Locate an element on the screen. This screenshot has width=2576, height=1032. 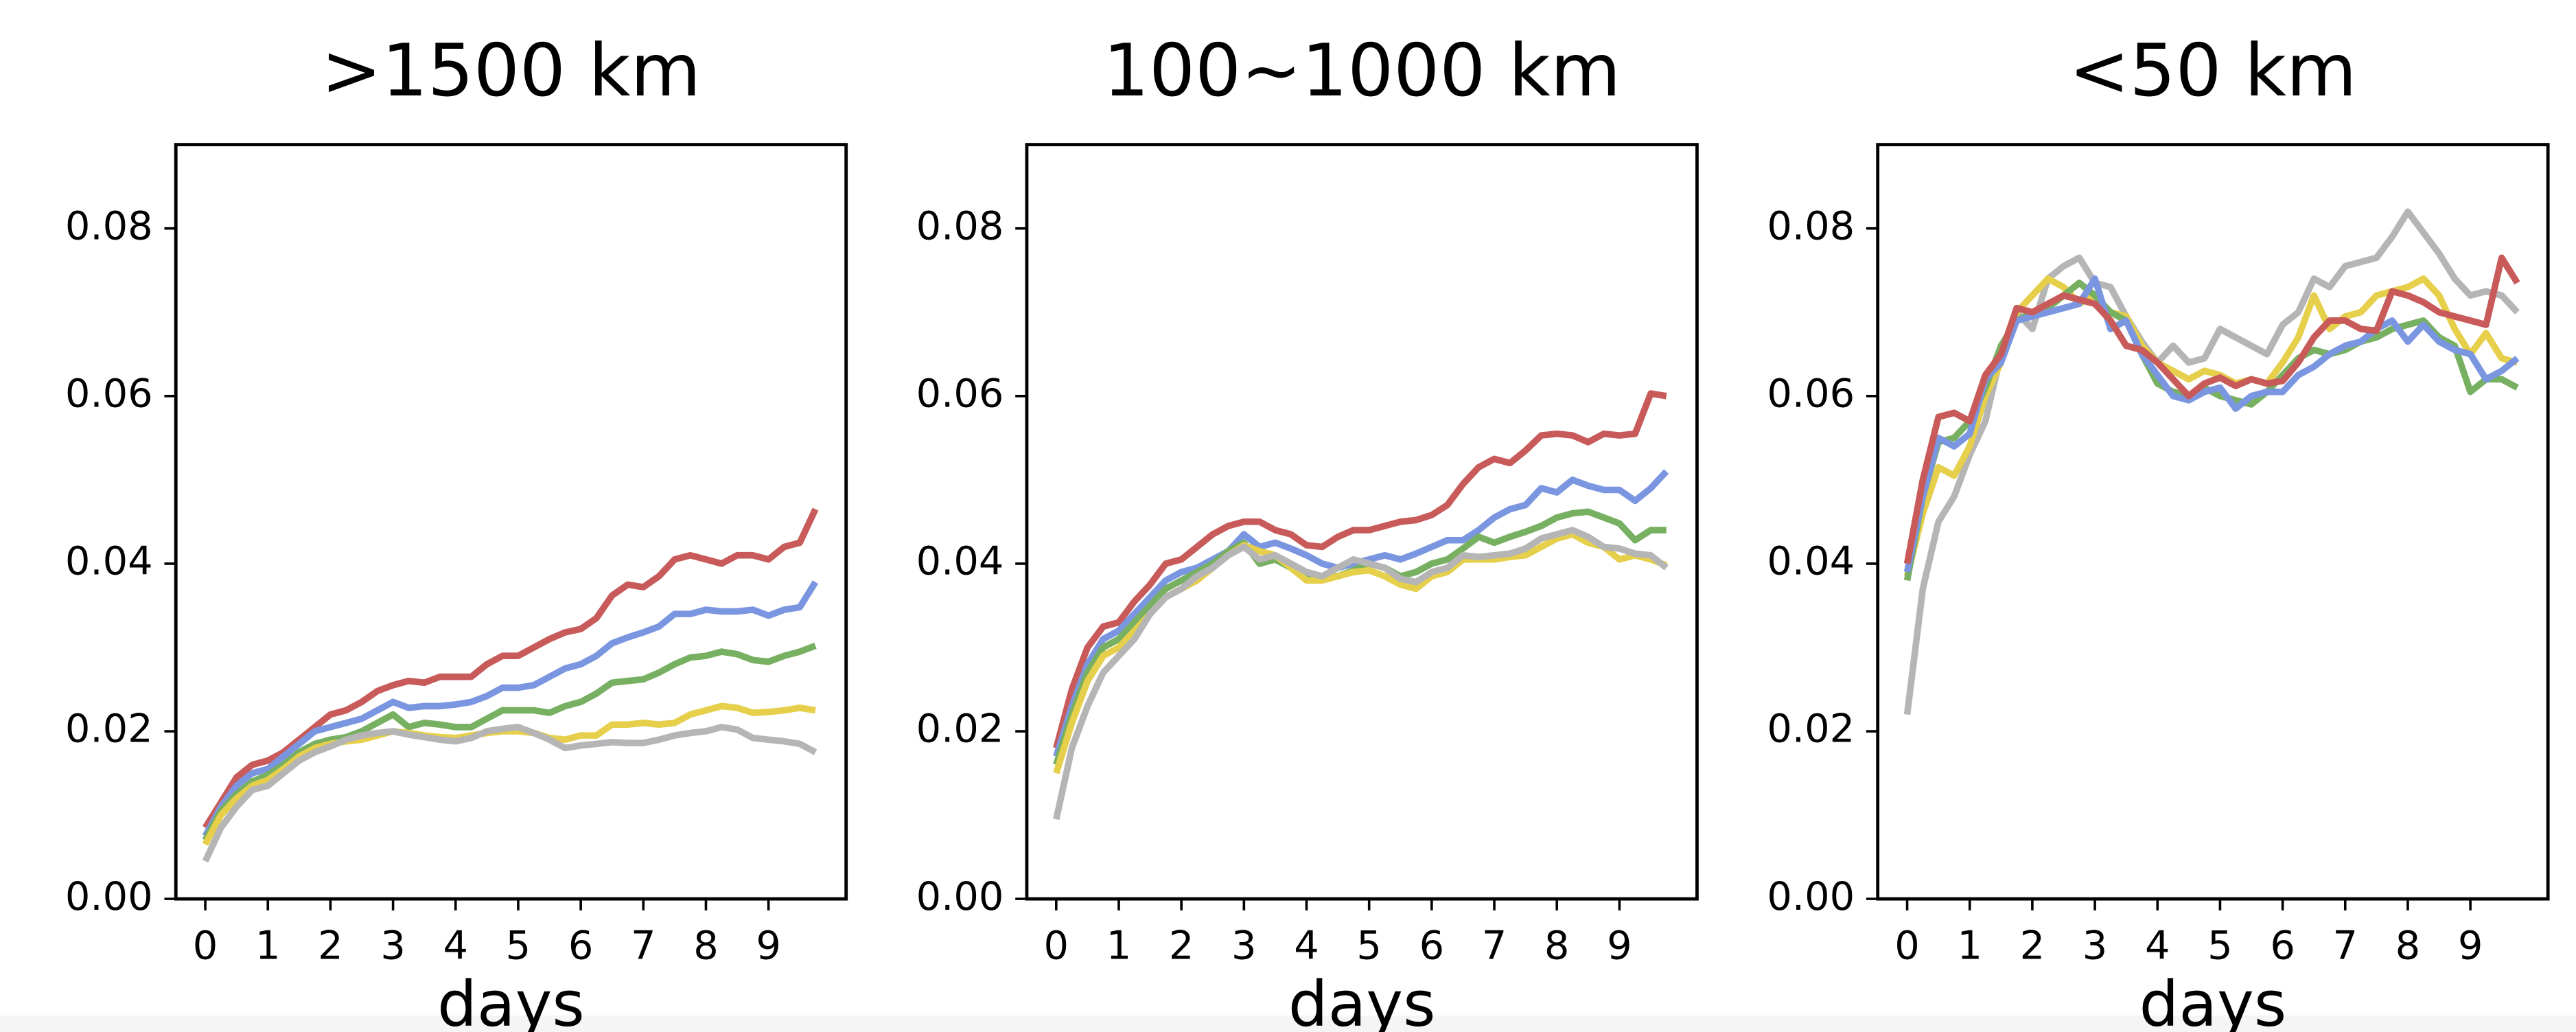
bottom-strip is located at coordinates (1288, 1024).